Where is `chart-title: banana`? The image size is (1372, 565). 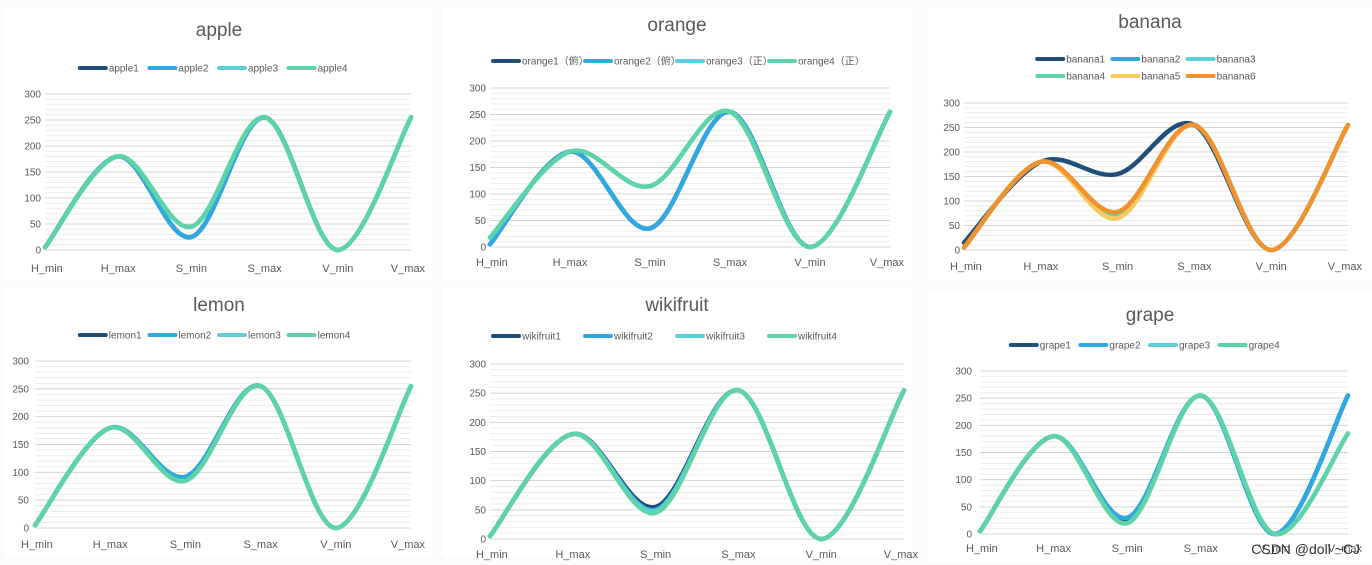 chart-title: banana is located at coordinates (1150, 22).